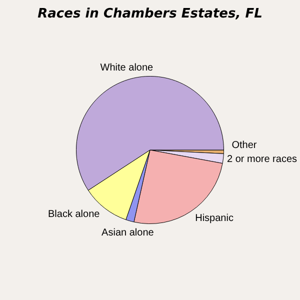 The height and width of the screenshot is (300, 300). What do you see at coordinates (214, 218) in the screenshot?
I see `slice-label: Hispanic` at bounding box center [214, 218].